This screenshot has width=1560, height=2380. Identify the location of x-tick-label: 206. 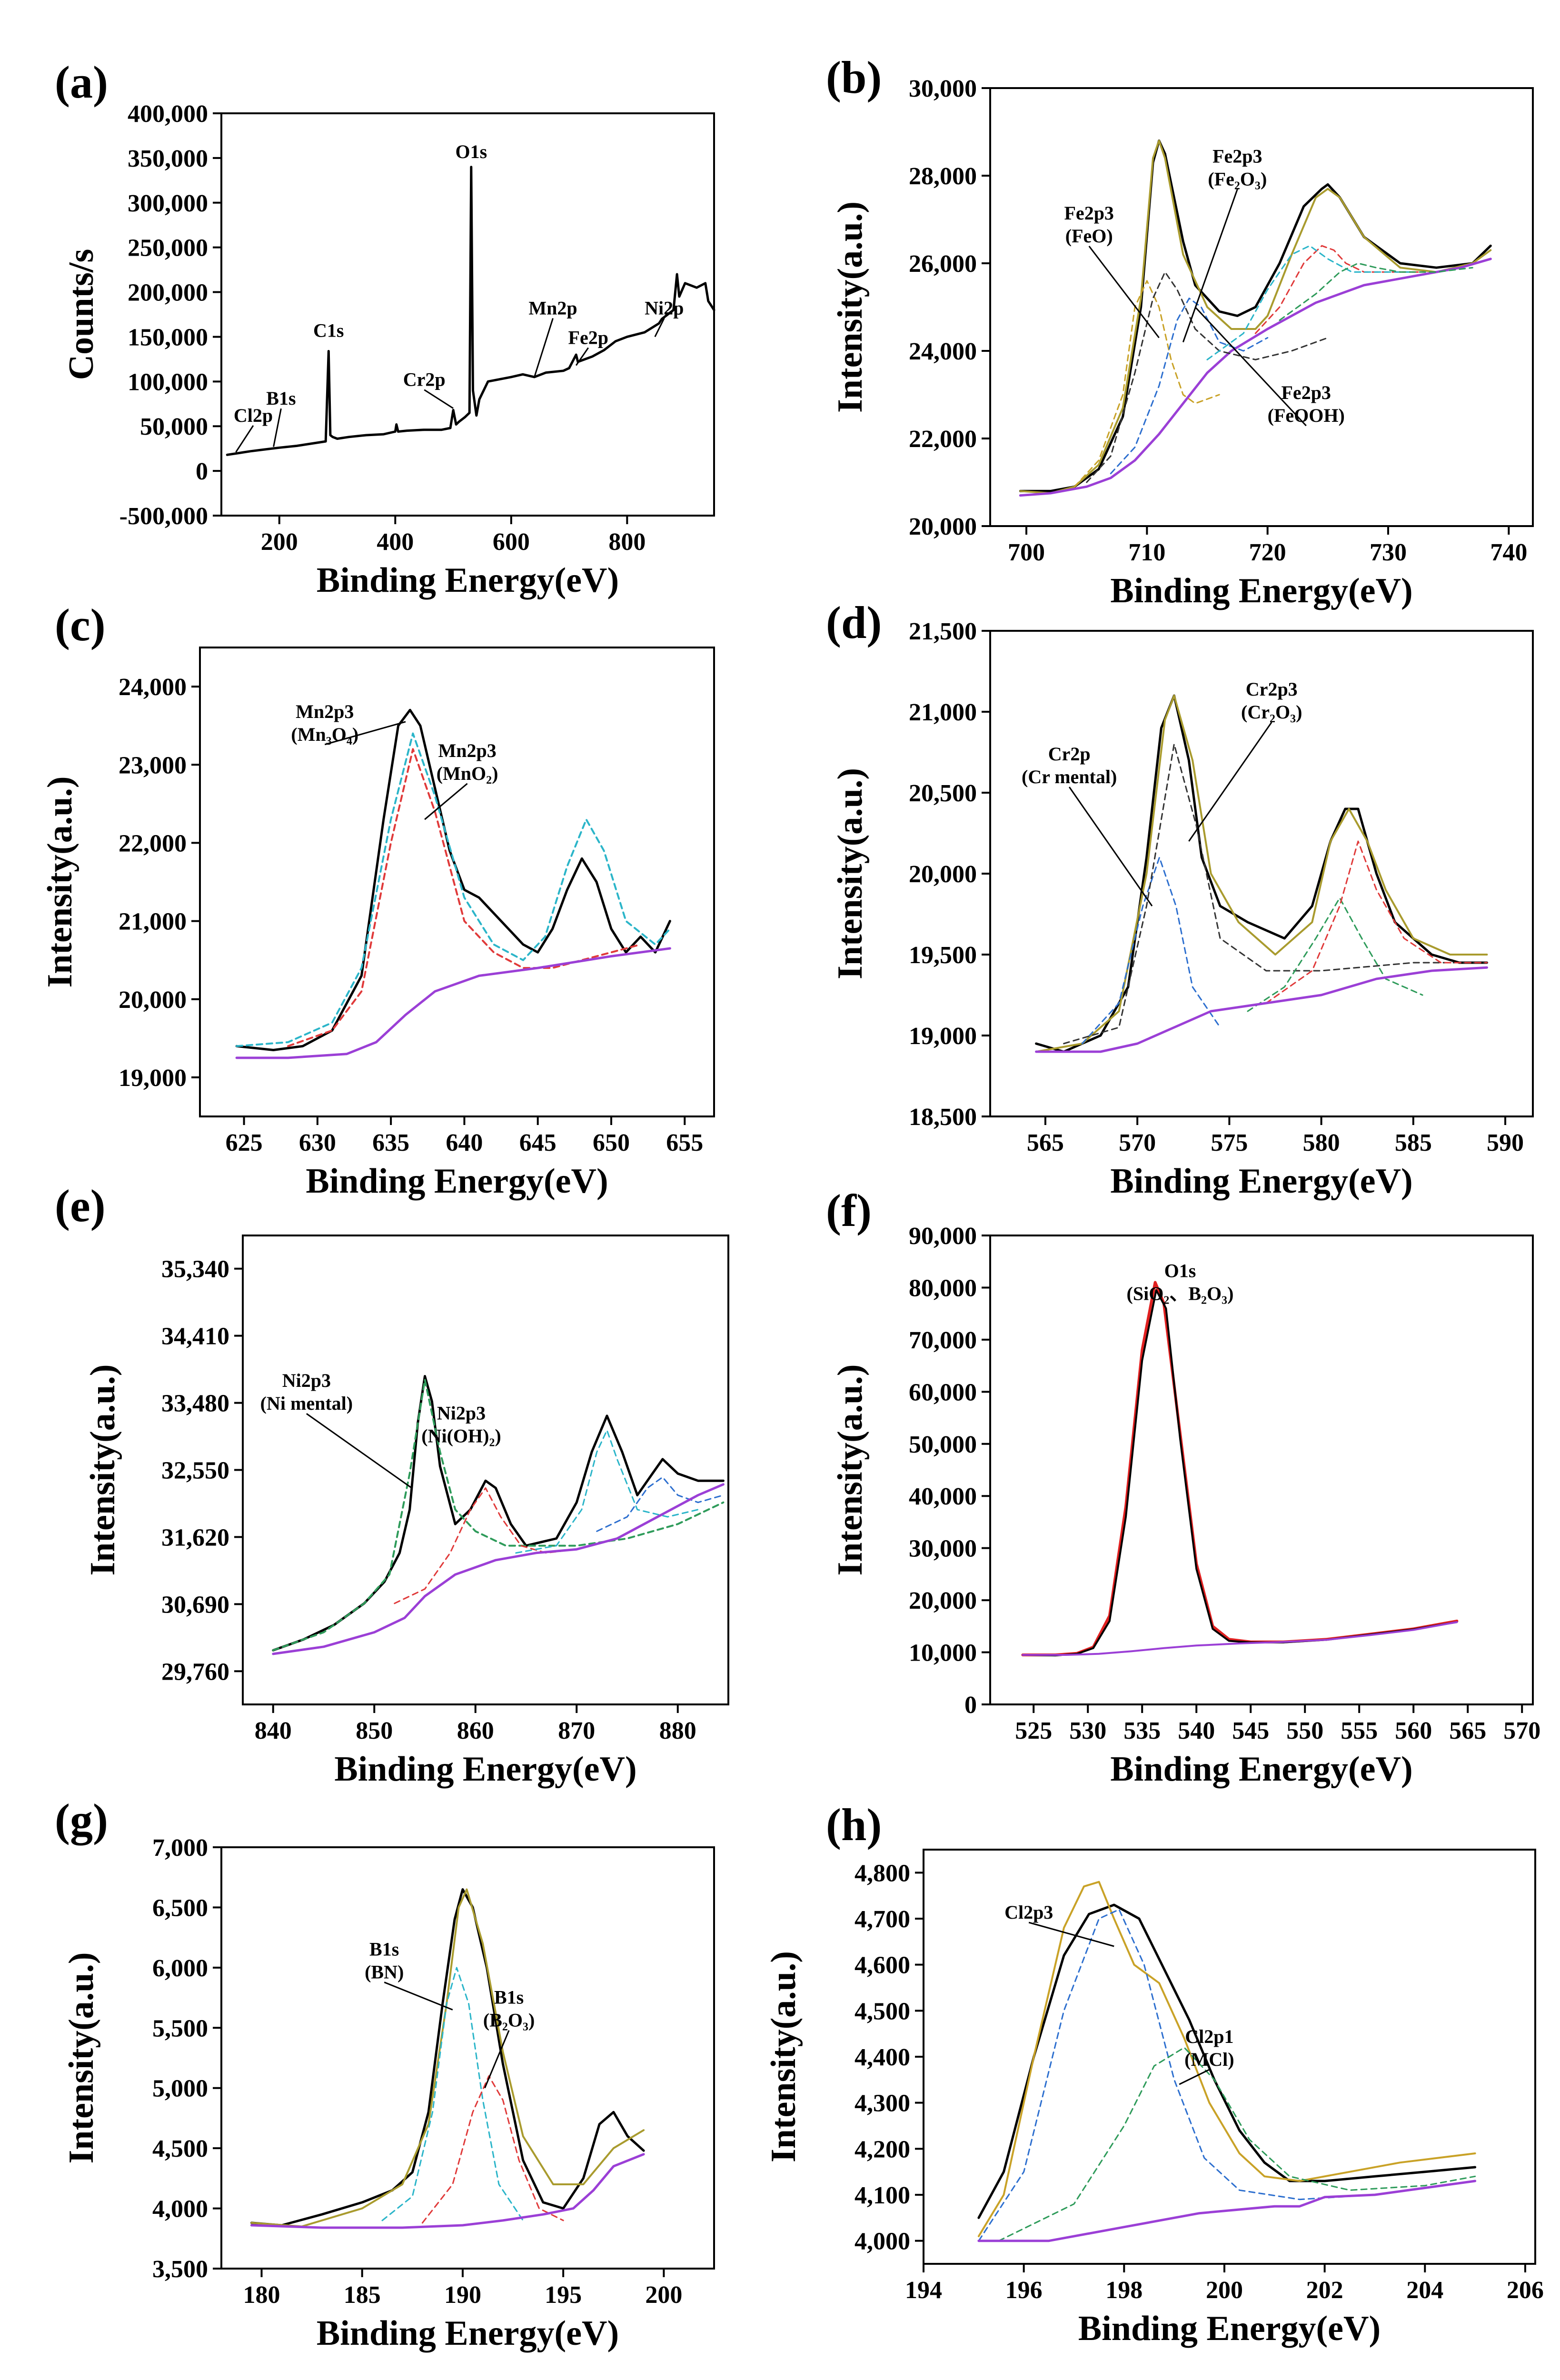
(1525, 2291).